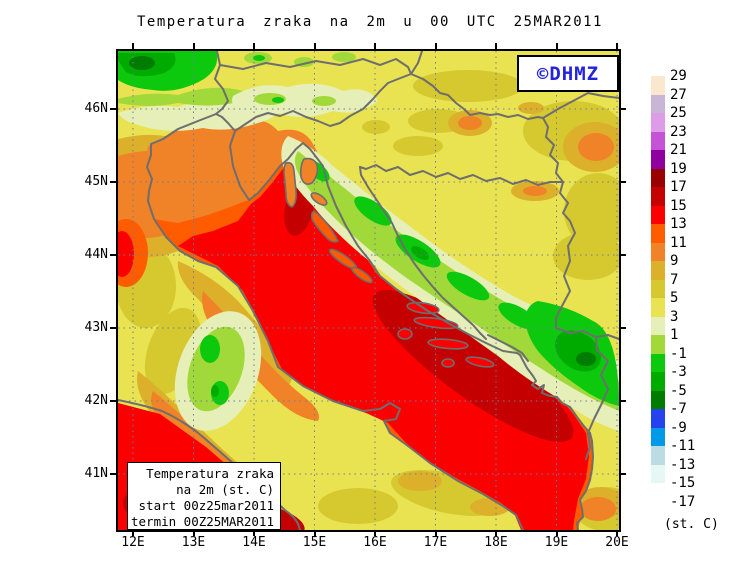  What do you see at coordinates (617, 542) in the screenshot?
I see `lon-axis-label: 20E` at bounding box center [617, 542].